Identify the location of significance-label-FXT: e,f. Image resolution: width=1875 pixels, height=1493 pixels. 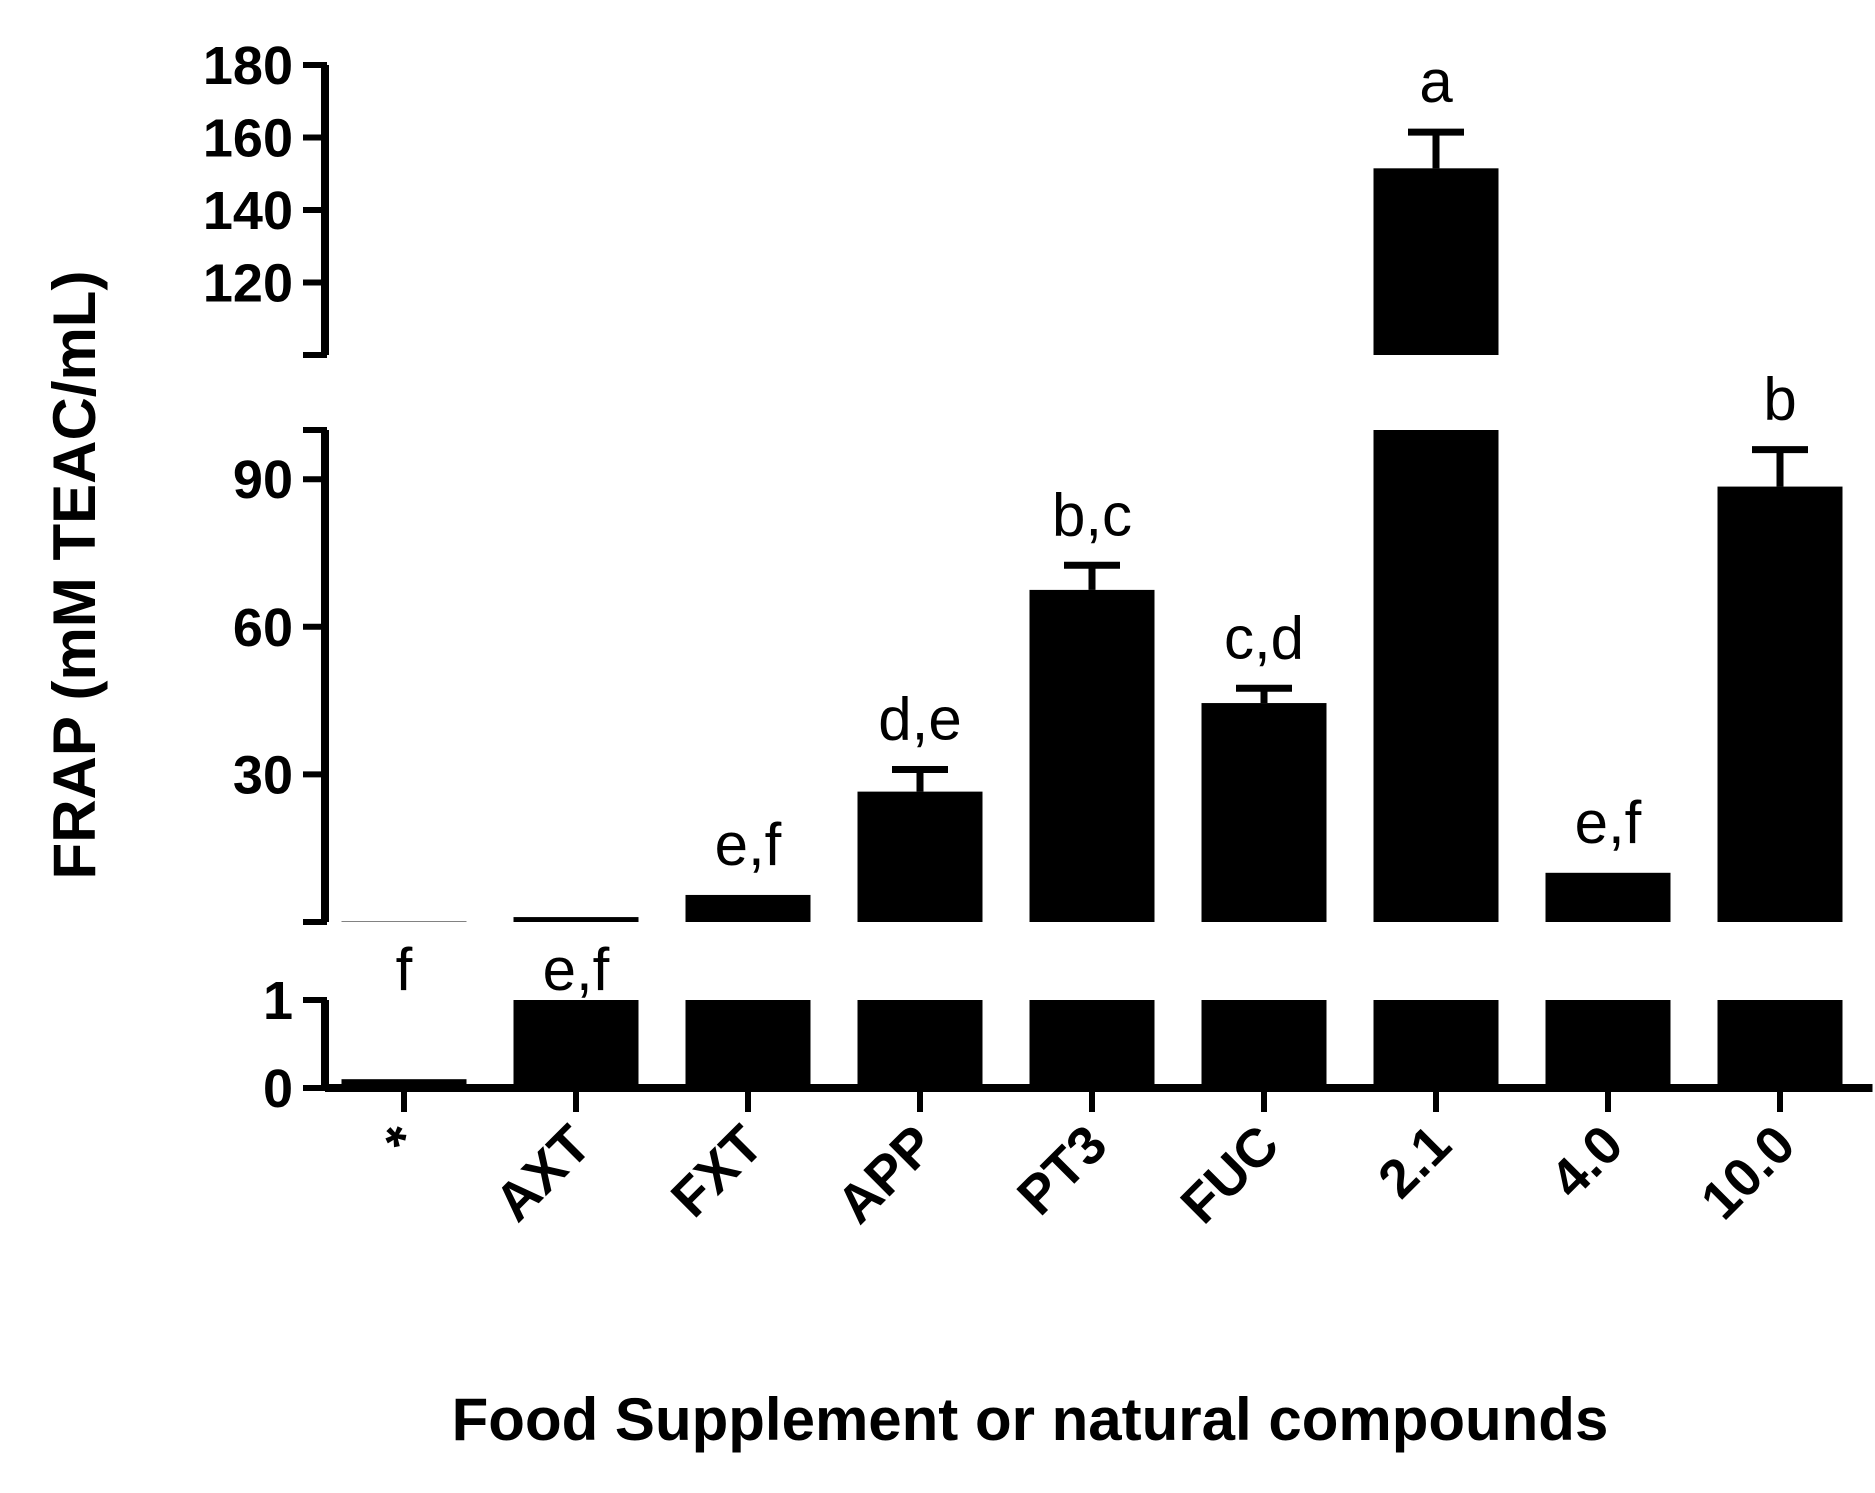
(748, 844).